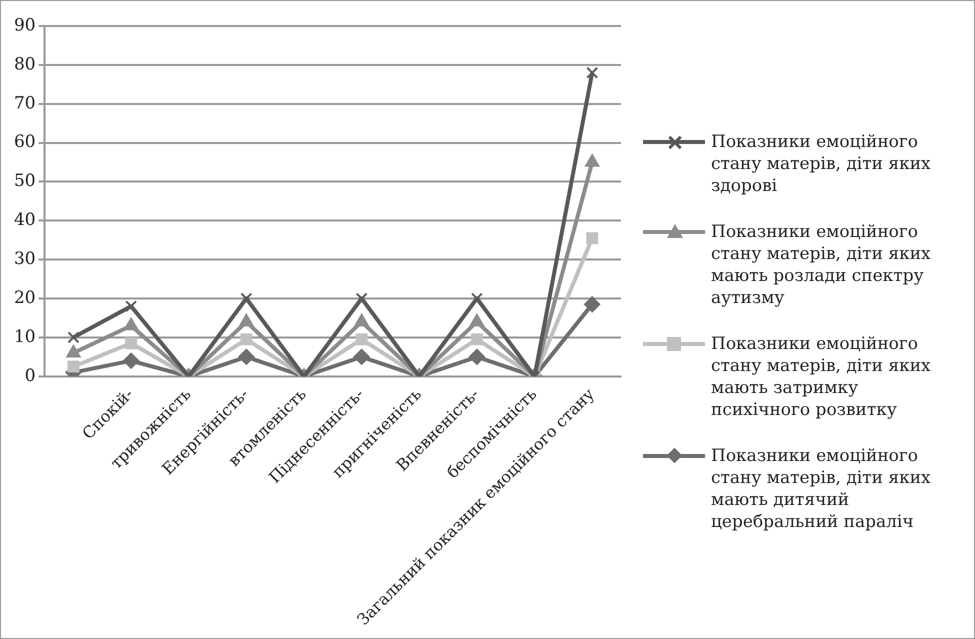 This screenshot has height=639, width=975. What do you see at coordinates (25, 181) in the screenshot?
I see `y-tick-label: 50` at bounding box center [25, 181].